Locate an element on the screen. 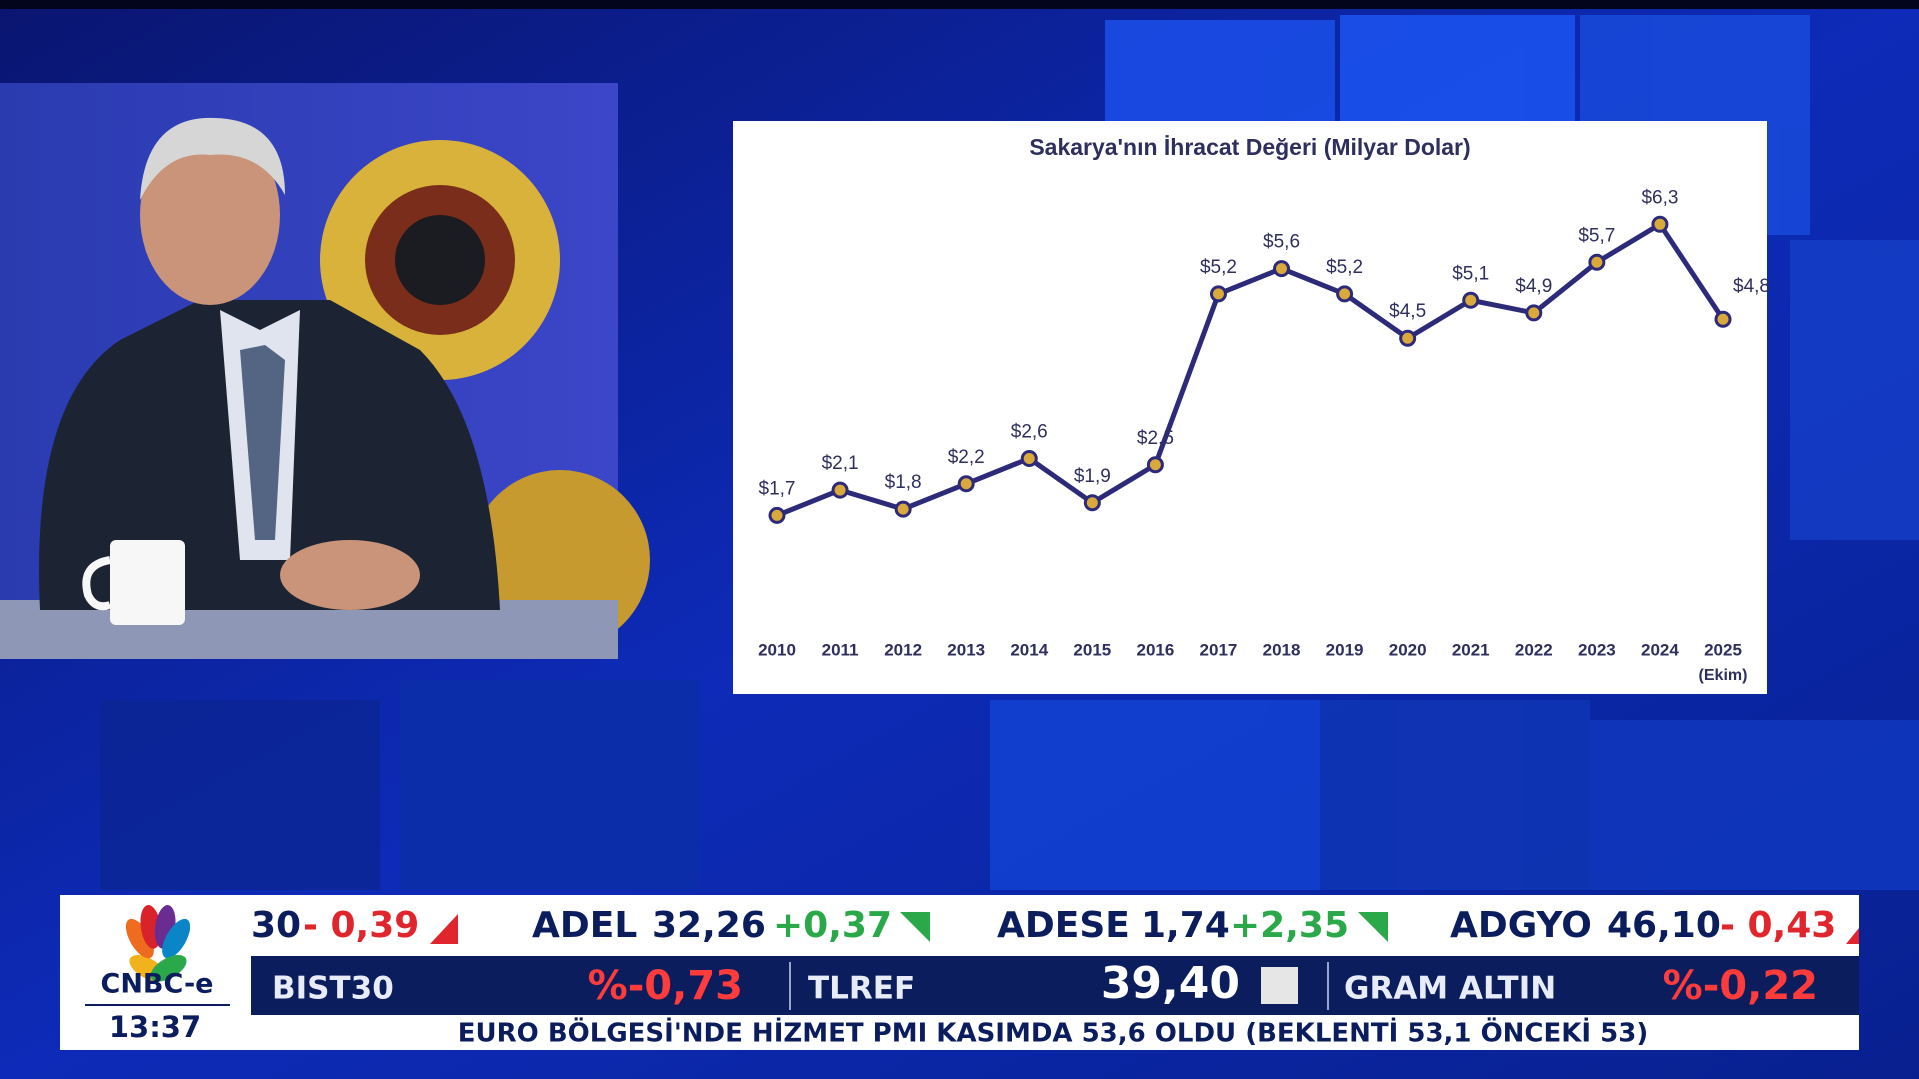  market-name: BIST30 is located at coordinates (333, 989).